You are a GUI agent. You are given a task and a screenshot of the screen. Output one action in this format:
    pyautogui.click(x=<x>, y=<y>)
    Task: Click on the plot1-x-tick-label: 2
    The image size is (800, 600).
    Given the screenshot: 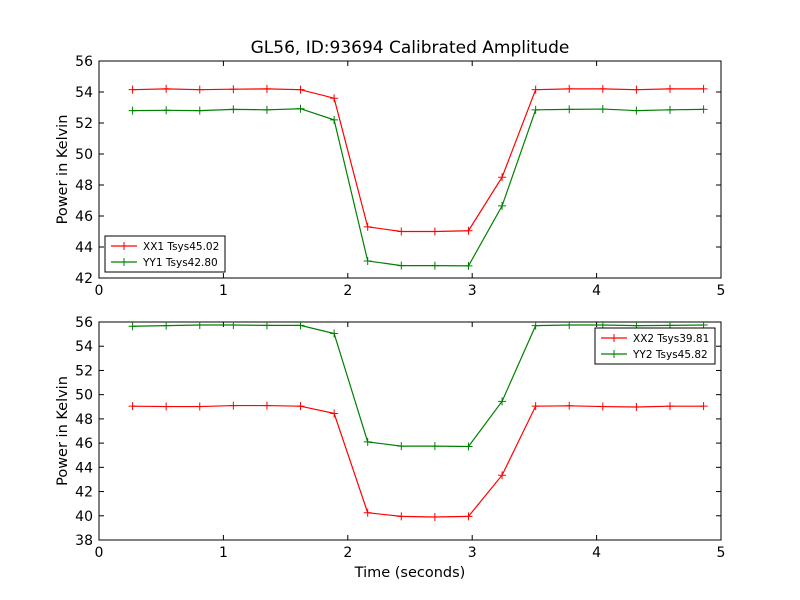 What is the action you would take?
    pyautogui.click(x=347, y=291)
    